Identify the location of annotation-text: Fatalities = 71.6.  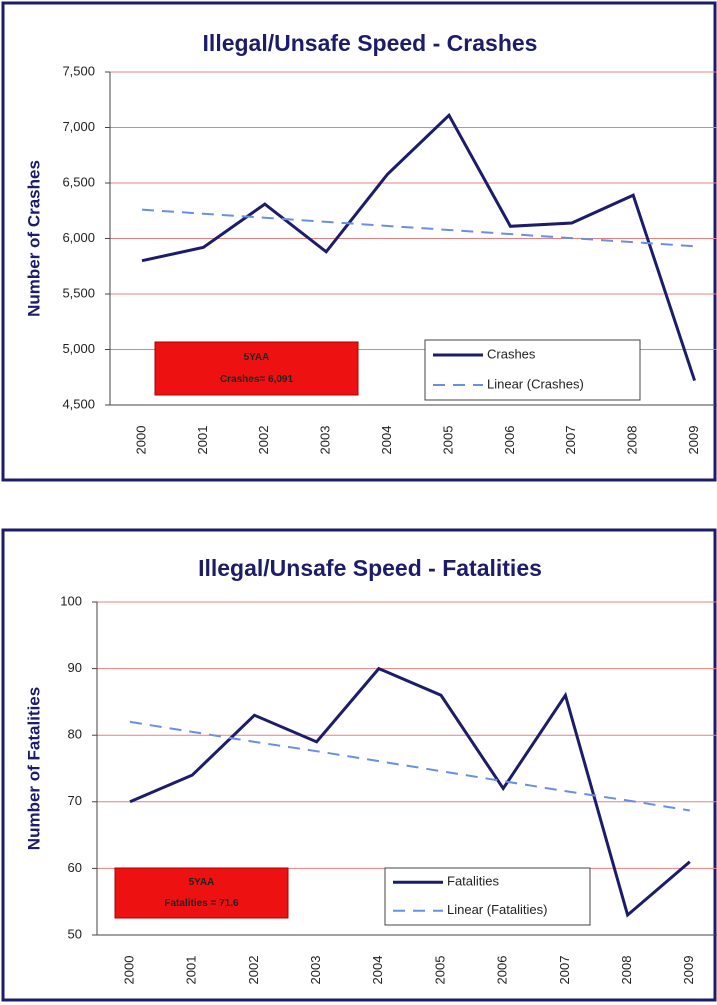
(201, 903).